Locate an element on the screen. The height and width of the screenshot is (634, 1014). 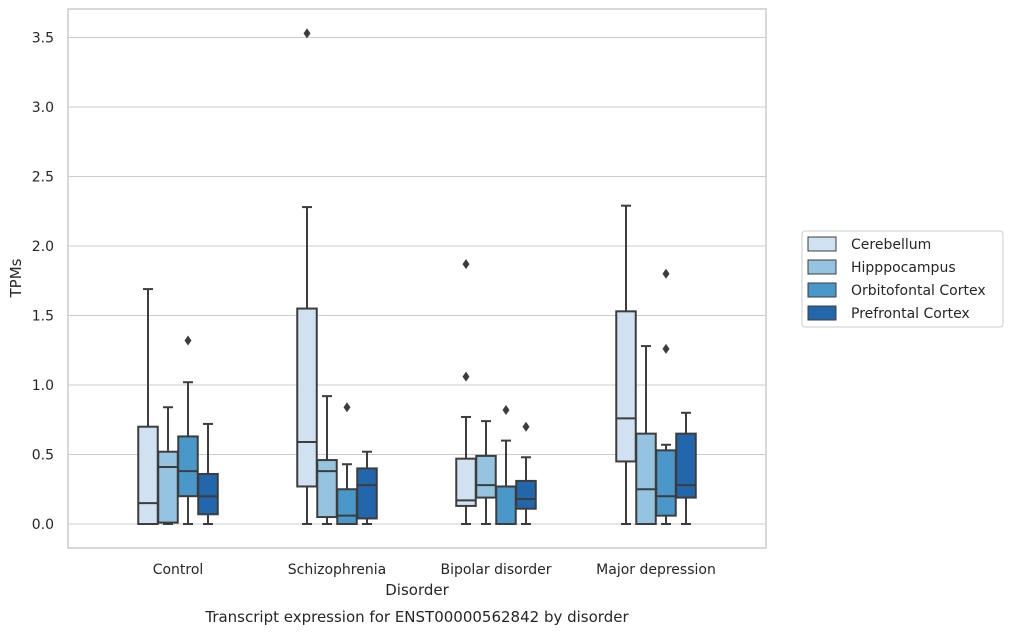
y-tick-label: 1.5 is located at coordinates (43, 317).